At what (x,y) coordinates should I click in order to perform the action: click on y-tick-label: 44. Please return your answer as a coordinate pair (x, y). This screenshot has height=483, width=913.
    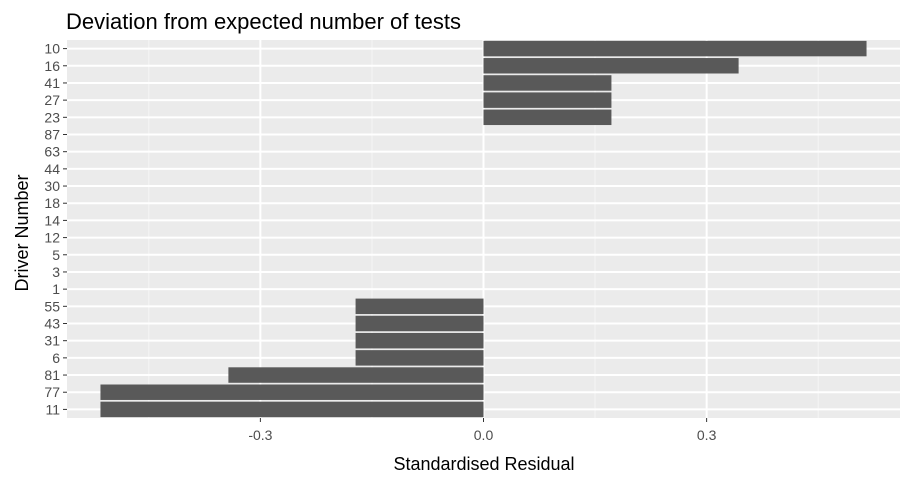
    Looking at the image, I should click on (52, 169).